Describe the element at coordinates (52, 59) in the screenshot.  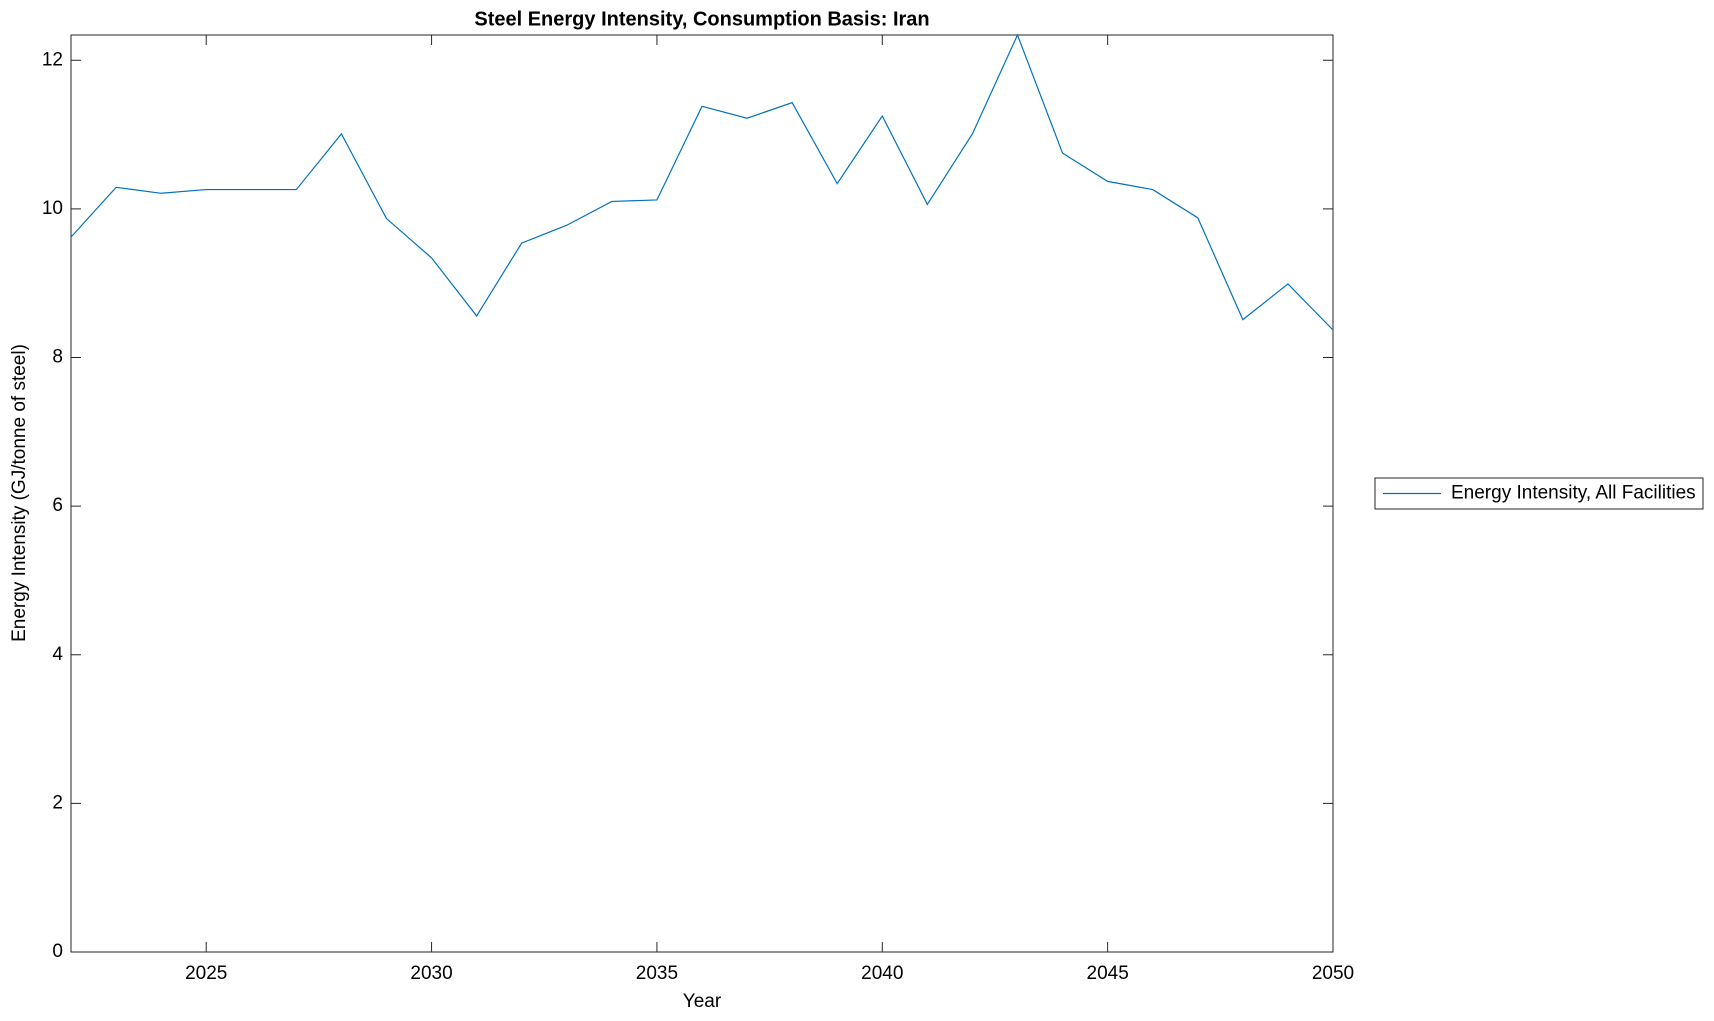
I see `y-tick-label: 12` at that location.